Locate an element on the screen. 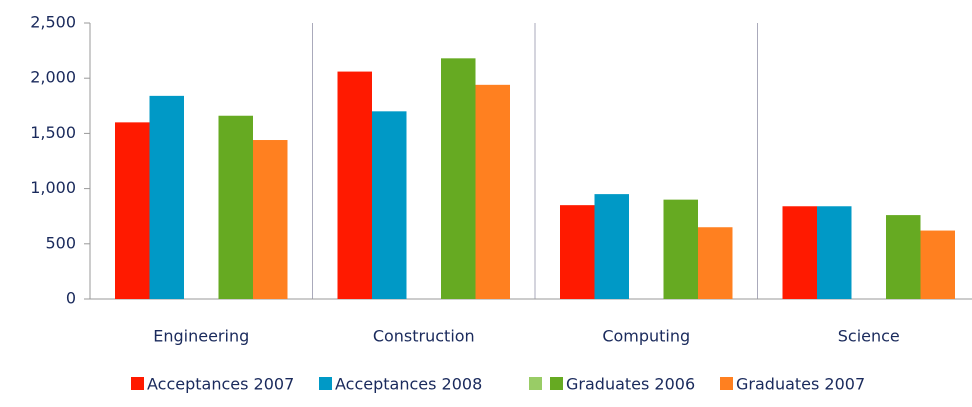 Image resolution: width=972 pixels, height=407 pixels. legend-label: Graduates 2006 is located at coordinates (630, 384).